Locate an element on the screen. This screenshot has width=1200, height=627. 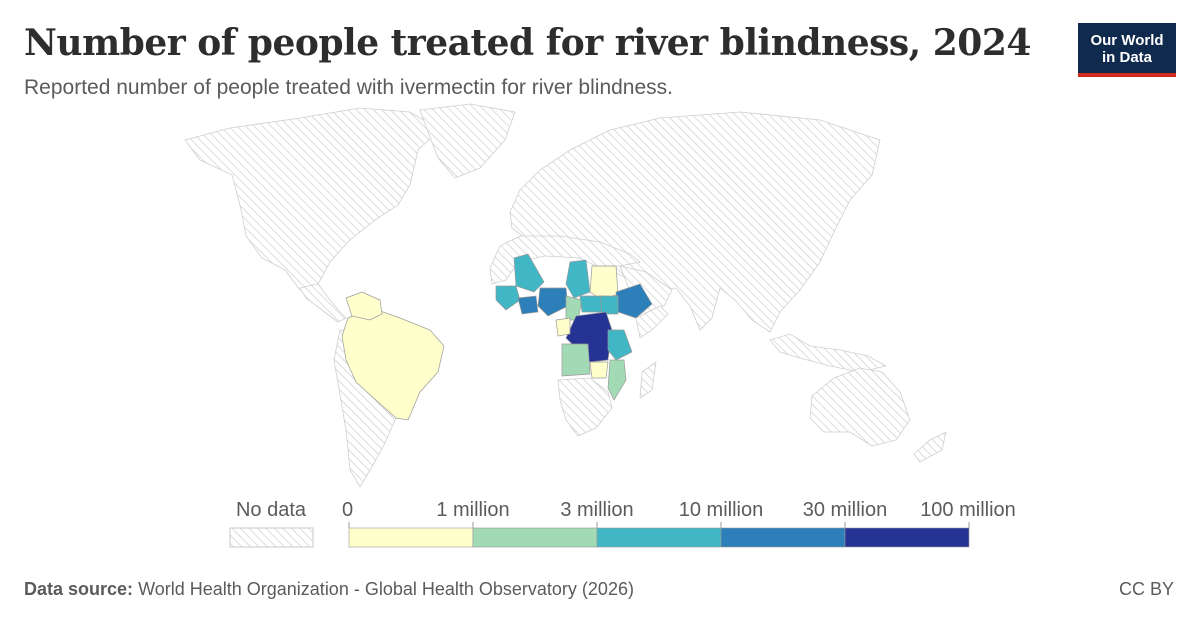
region-north-africa is located at coordinates (565, 260).